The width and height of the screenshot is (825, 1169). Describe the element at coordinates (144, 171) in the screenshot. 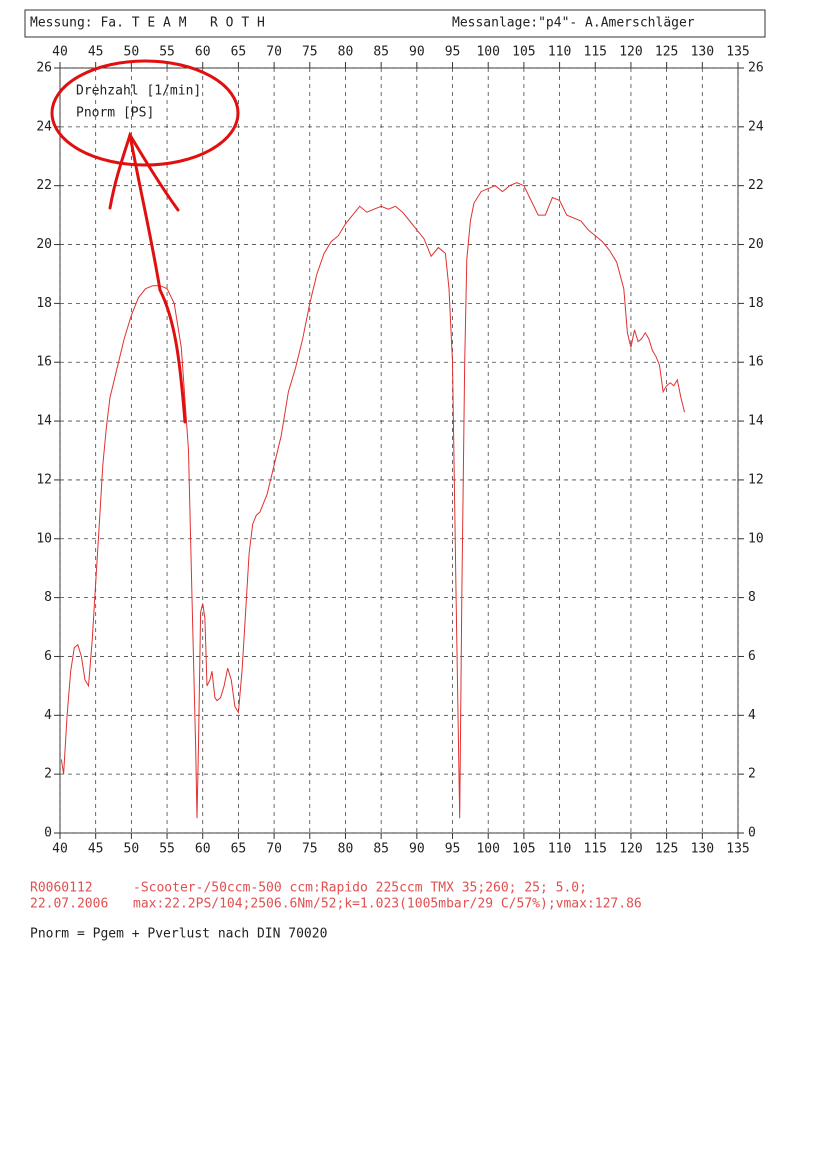

I see `annotation-arrowhead` at that location.